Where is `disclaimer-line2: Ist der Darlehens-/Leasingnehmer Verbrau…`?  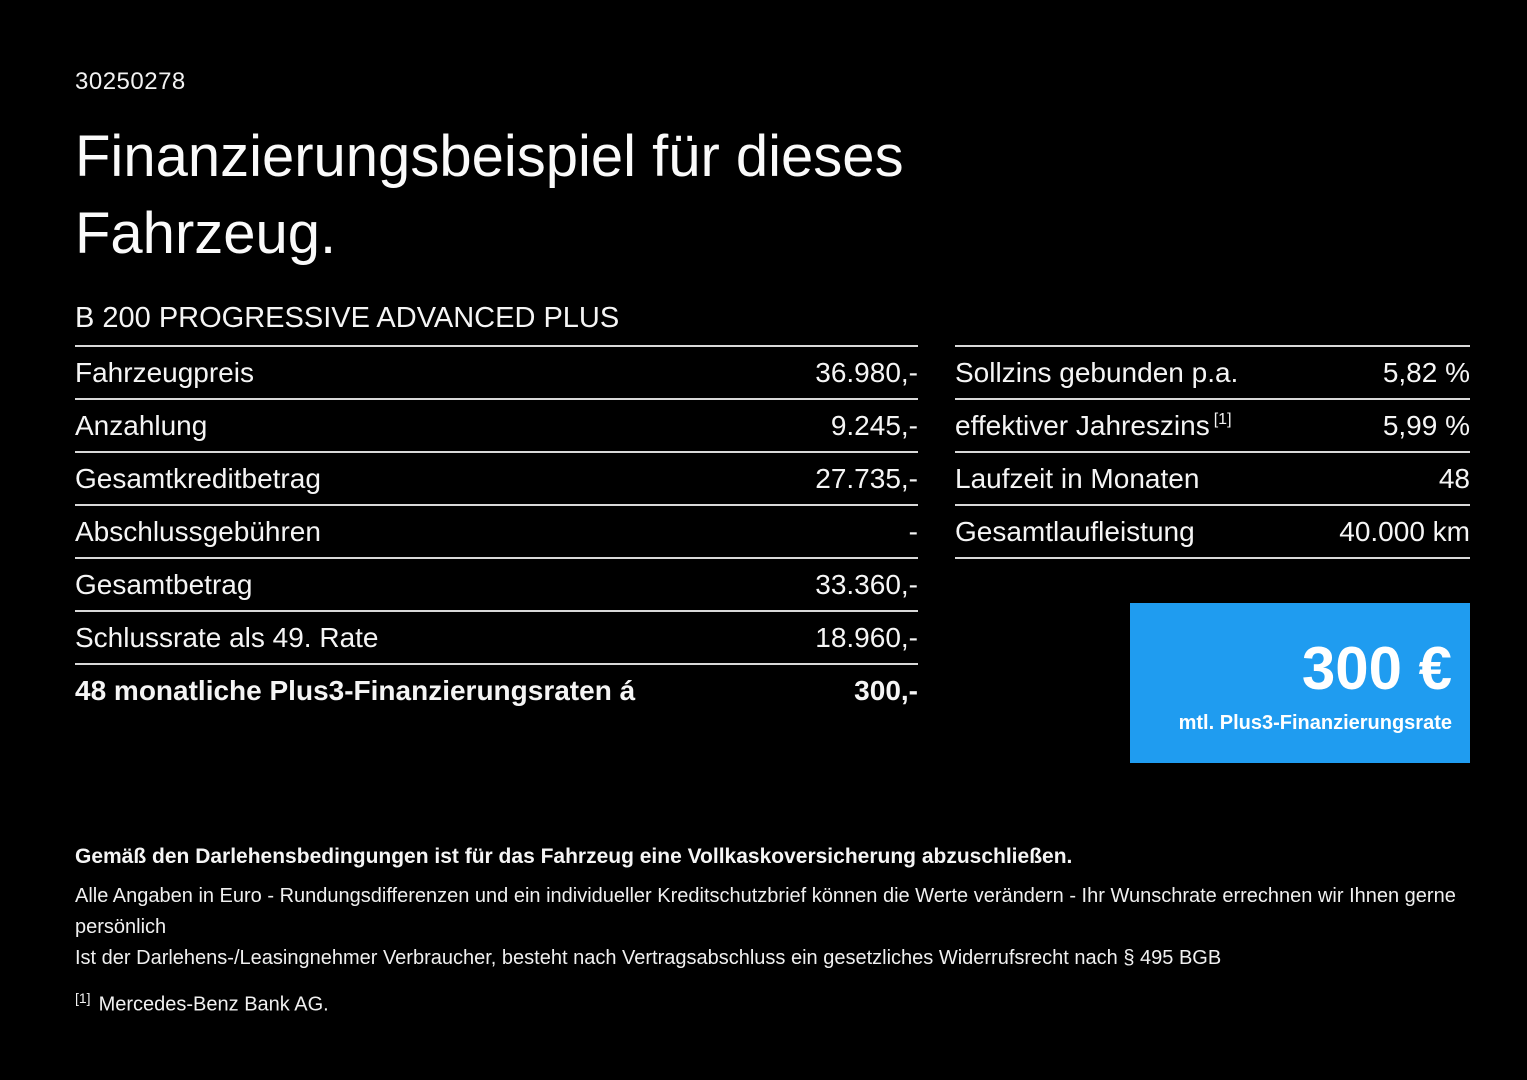
disclaimer-line2: Ist der Darlehens-/Leasingnehmer Verbrau… is located at coordinates (648, 958).